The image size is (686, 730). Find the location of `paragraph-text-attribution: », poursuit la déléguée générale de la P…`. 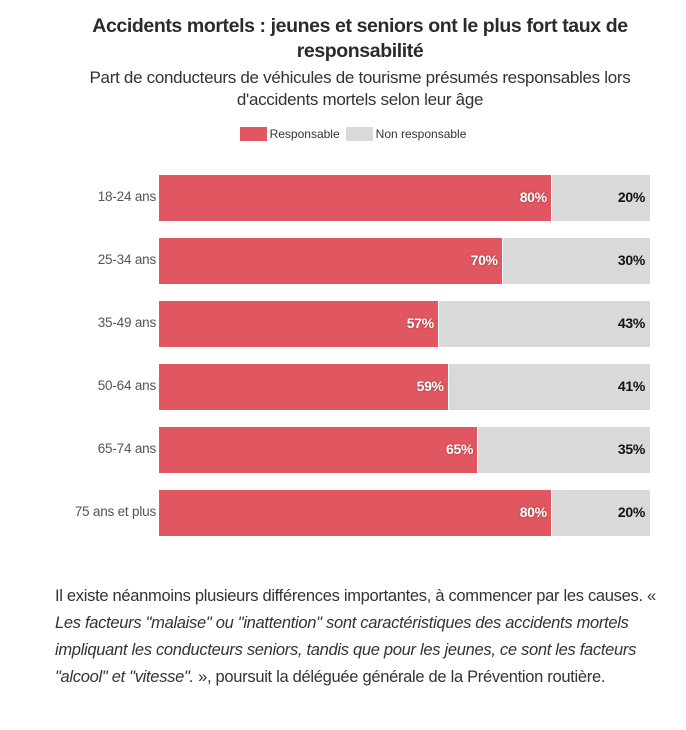

paragraph-text-attribution: », poursuit la déléguée générale de la P… is located at coordinates (399, 677).